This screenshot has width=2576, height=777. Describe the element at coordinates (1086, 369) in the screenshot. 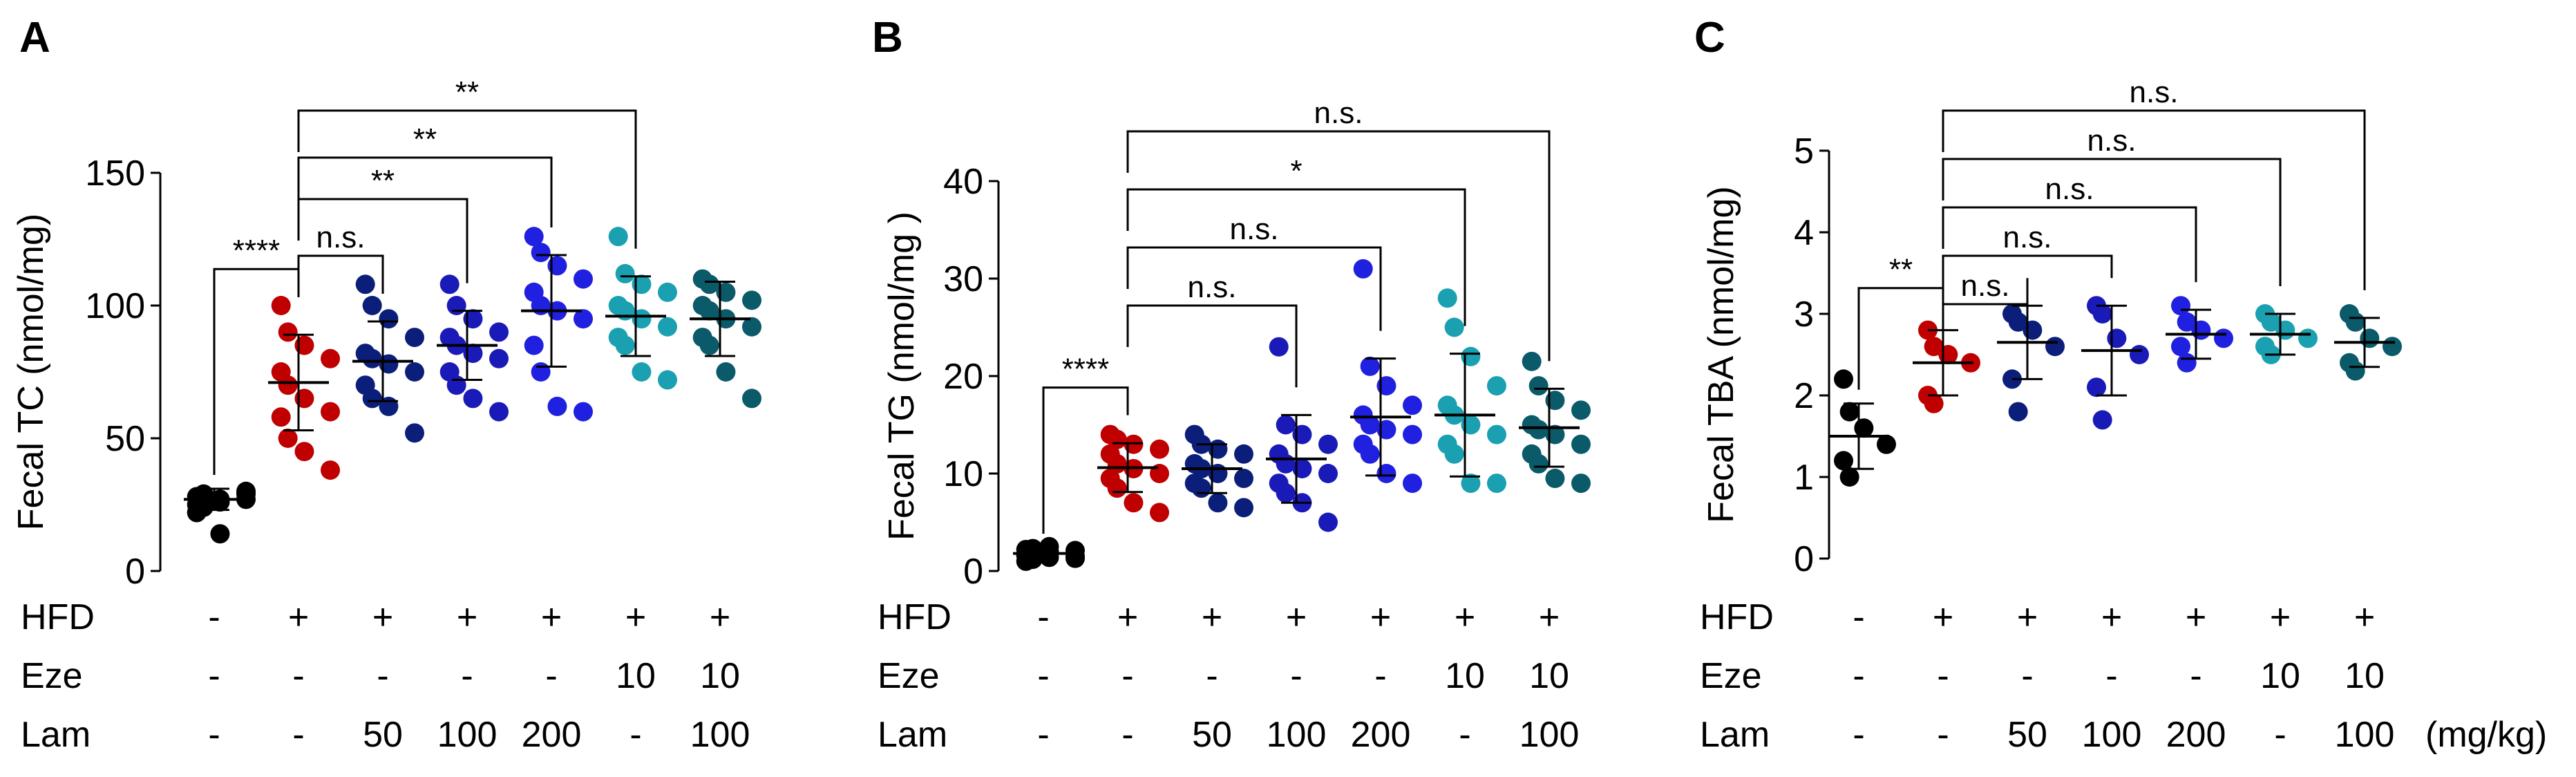

I see `significance-label: ****` at that location.